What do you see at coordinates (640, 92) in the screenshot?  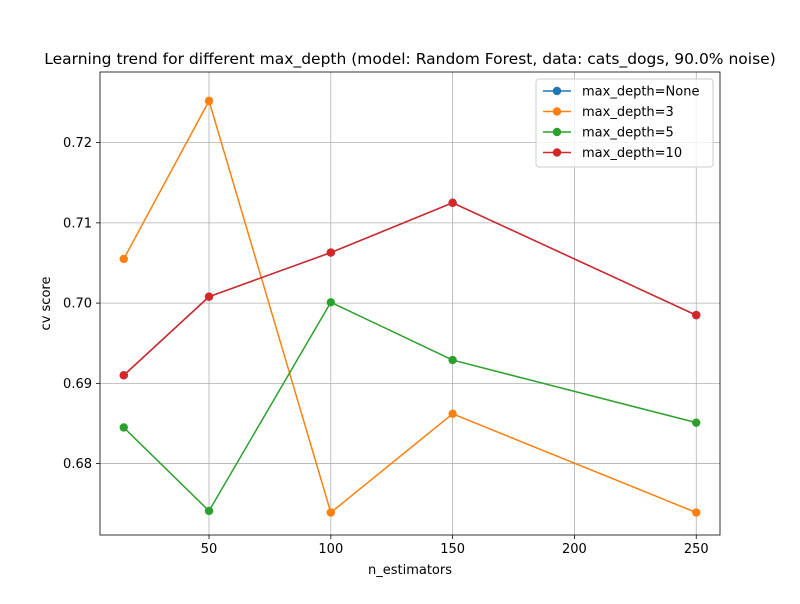 I see `legend-label: max_depth=None` at bounding box center [640, 92].